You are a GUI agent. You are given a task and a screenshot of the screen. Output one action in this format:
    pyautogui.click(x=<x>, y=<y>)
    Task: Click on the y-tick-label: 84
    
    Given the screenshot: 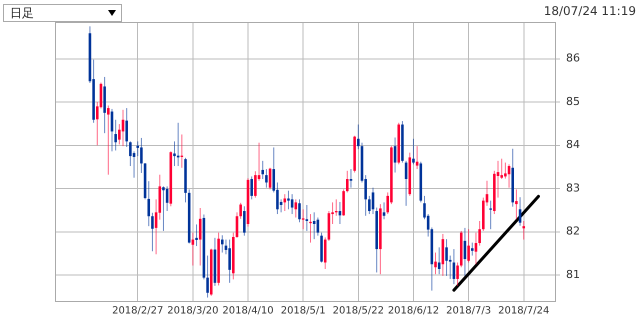 What is the action you would take?
    pyautogui.click(x=573, y=145)
    